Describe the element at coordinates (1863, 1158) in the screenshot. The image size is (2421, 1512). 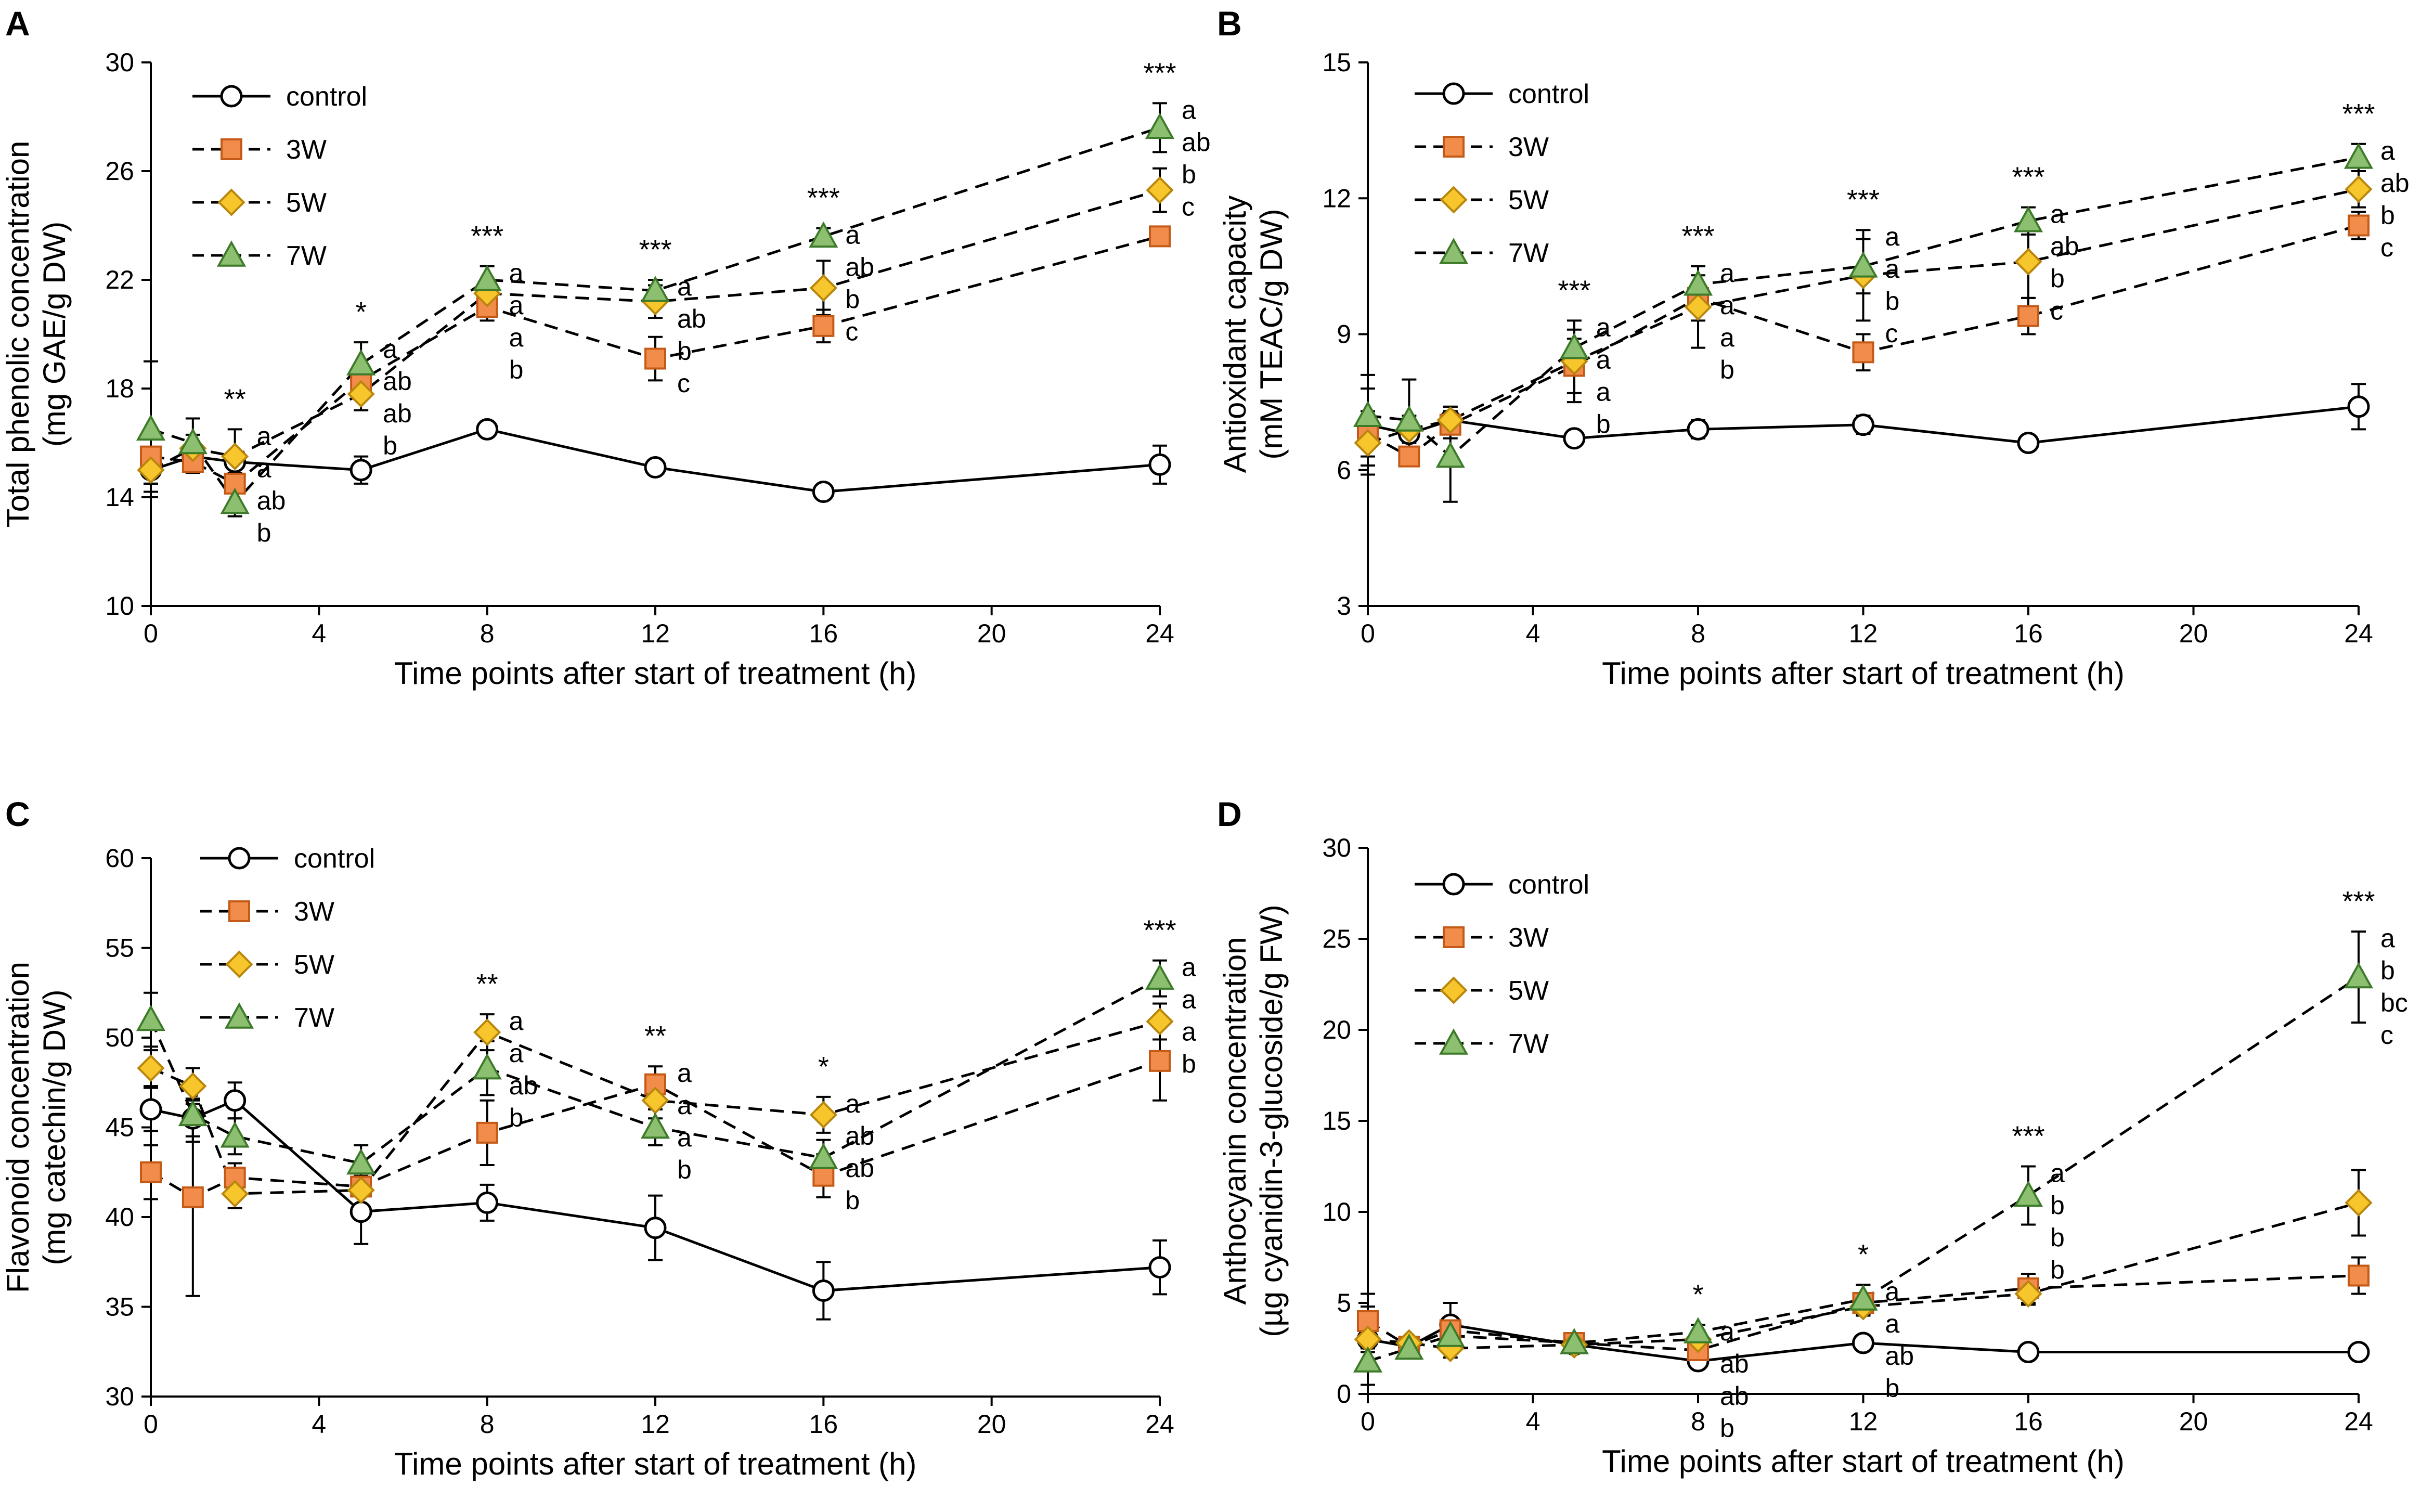
I see `chart-d-series` at that location.